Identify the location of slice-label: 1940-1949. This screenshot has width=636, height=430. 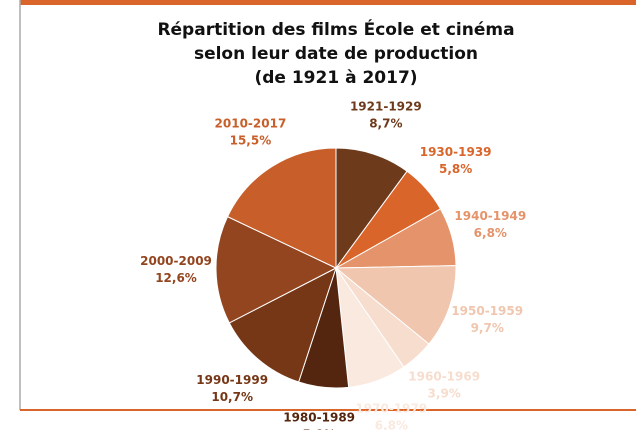
(490, 216).